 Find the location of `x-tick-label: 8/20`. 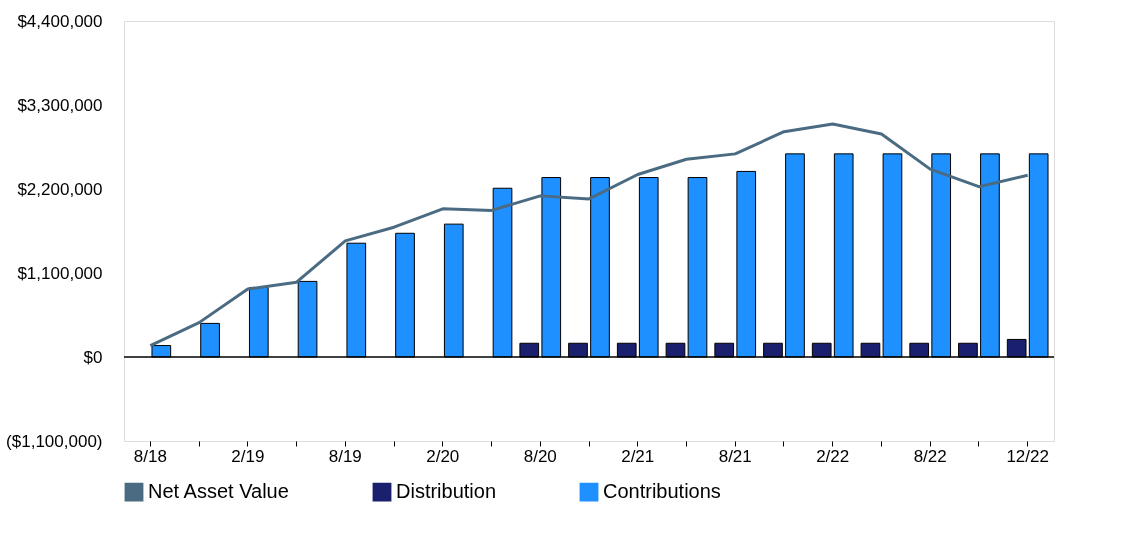

x-tick-label: 8/20 is located at coordinates (540, 456).